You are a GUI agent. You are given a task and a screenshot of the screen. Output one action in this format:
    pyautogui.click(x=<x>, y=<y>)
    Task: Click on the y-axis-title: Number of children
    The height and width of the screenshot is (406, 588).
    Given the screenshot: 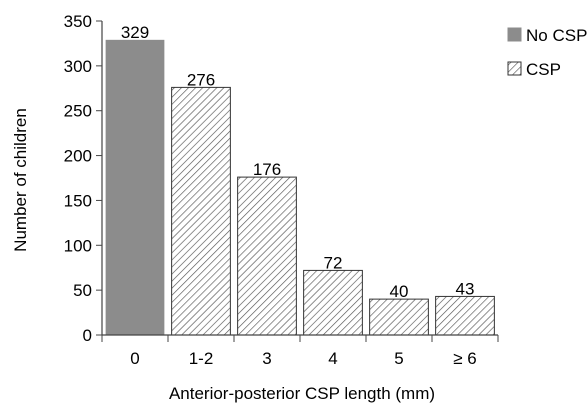 What is the action you would take?
    pyautogui.click(x=20, y=180)
    